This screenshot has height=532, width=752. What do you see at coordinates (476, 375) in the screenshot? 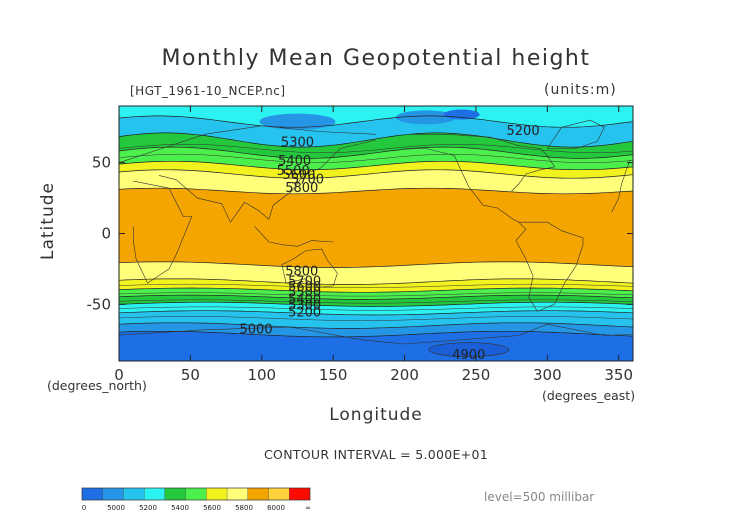
I see `x-tick-label: 250` at bounding box center [476, 375].